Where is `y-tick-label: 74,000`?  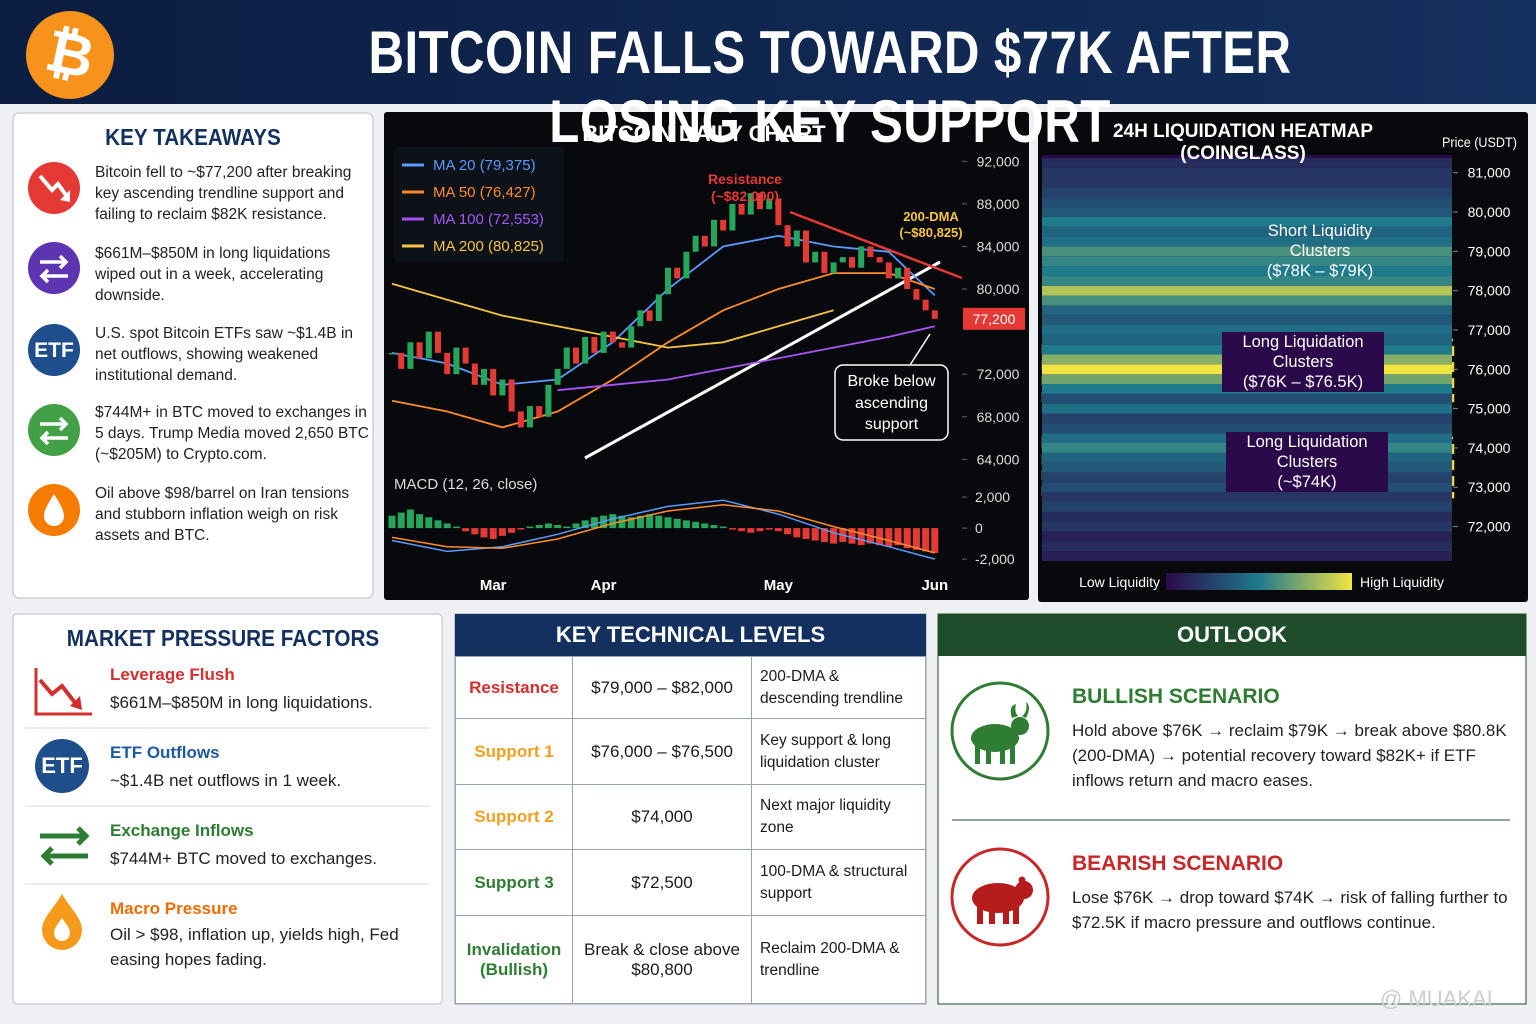 y-tick-label: 74,000 is located at coordinates (1489, 448).